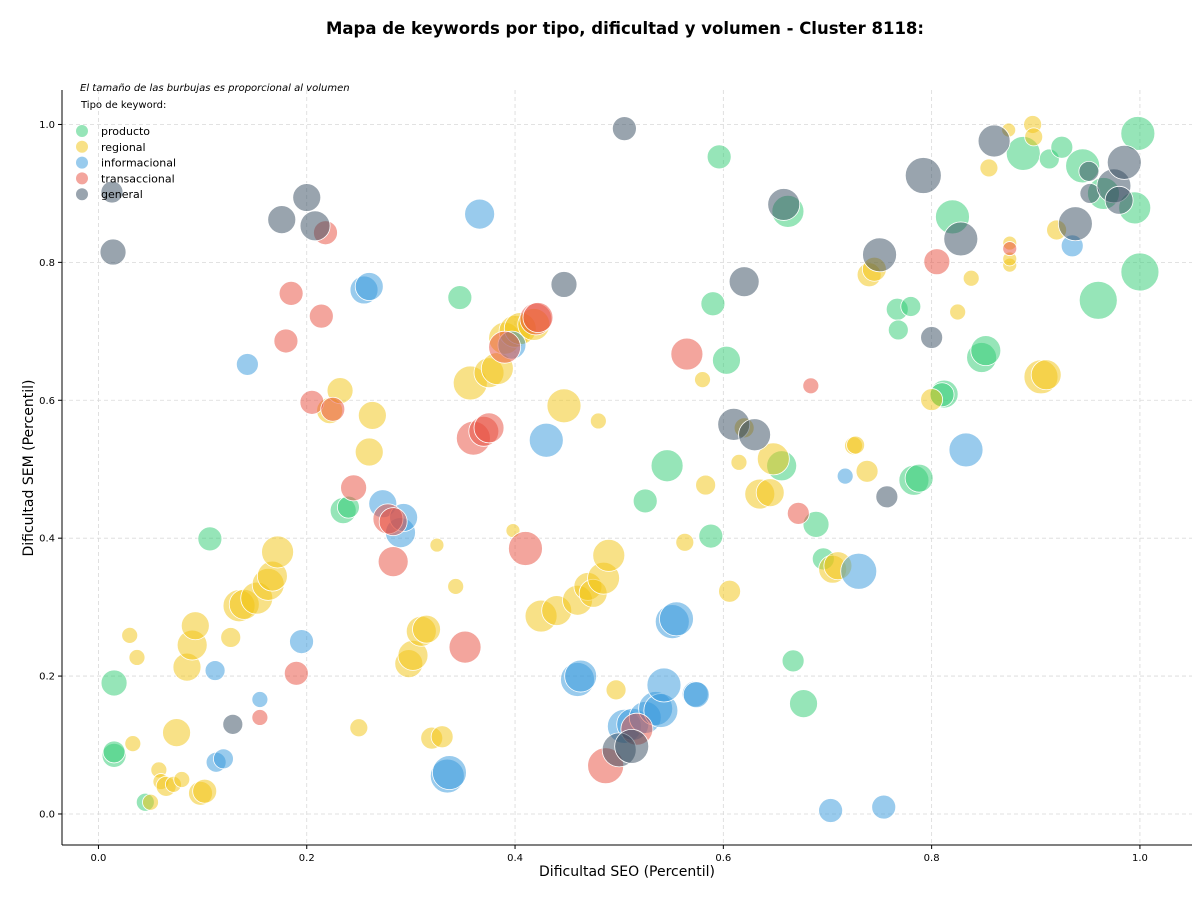 This screenshot has width=1200, height=901. Describe the element at coordinates (82, 194) in the screenshot. I see `legend-swatch-general` at that location.